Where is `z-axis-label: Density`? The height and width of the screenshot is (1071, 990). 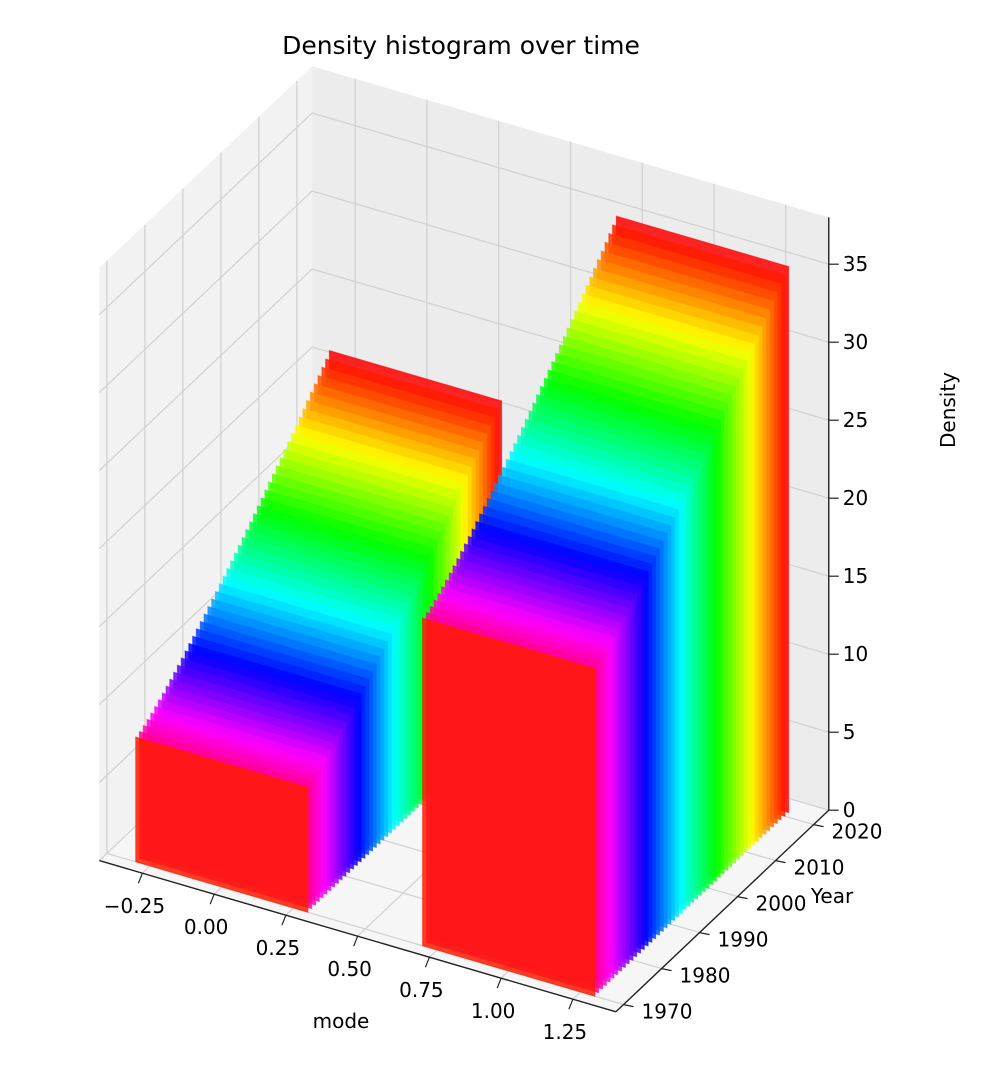
z-axis-label: Density is located at coordinates (948, 410).